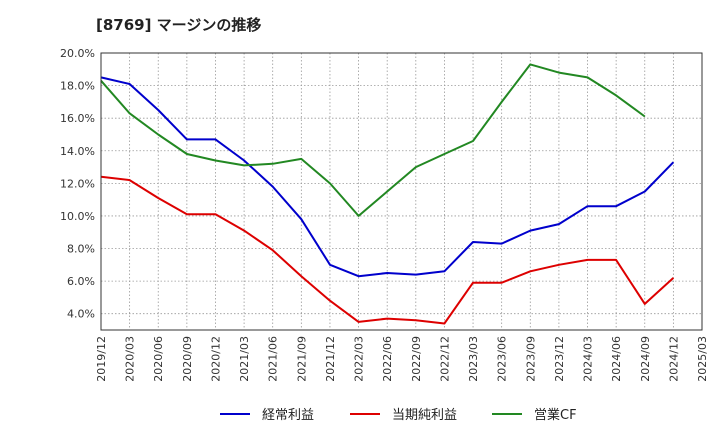  What do you see at coordinates (81, 314) in the screenshot?
I see `y-tick-label: 4.0%` at bounding box center [81, 314].